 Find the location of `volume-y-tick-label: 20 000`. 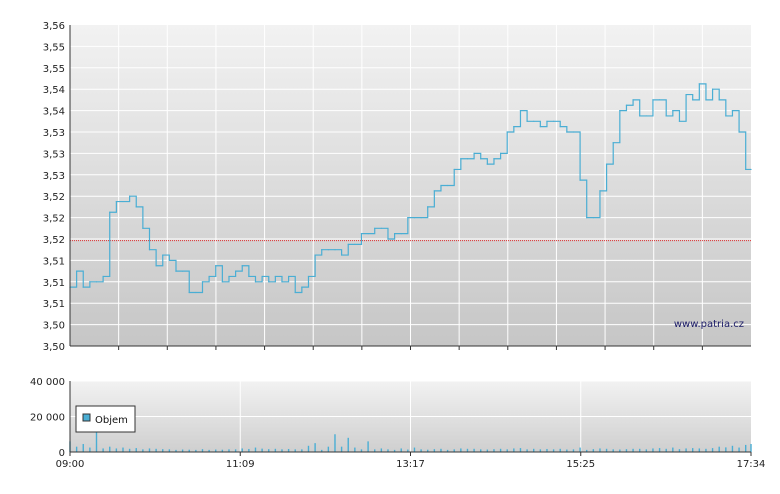

volume-y-tick-label: 20 000 is located at coordinates (47, 418).